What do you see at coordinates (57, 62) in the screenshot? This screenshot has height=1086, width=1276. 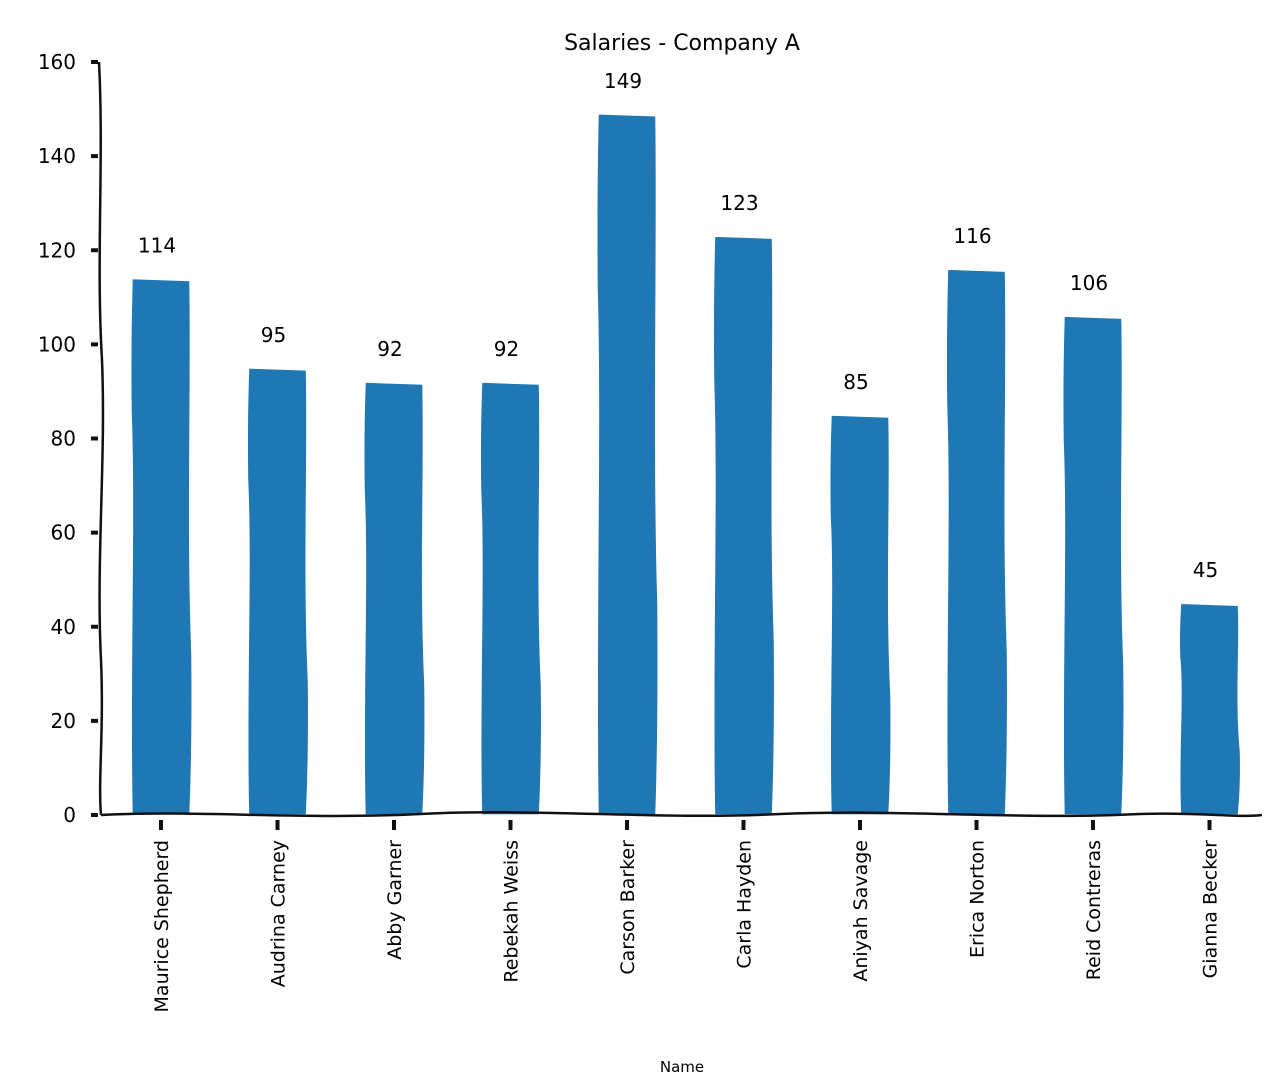 I see `y-tick-label: 160` at bounding box center [57, 62].